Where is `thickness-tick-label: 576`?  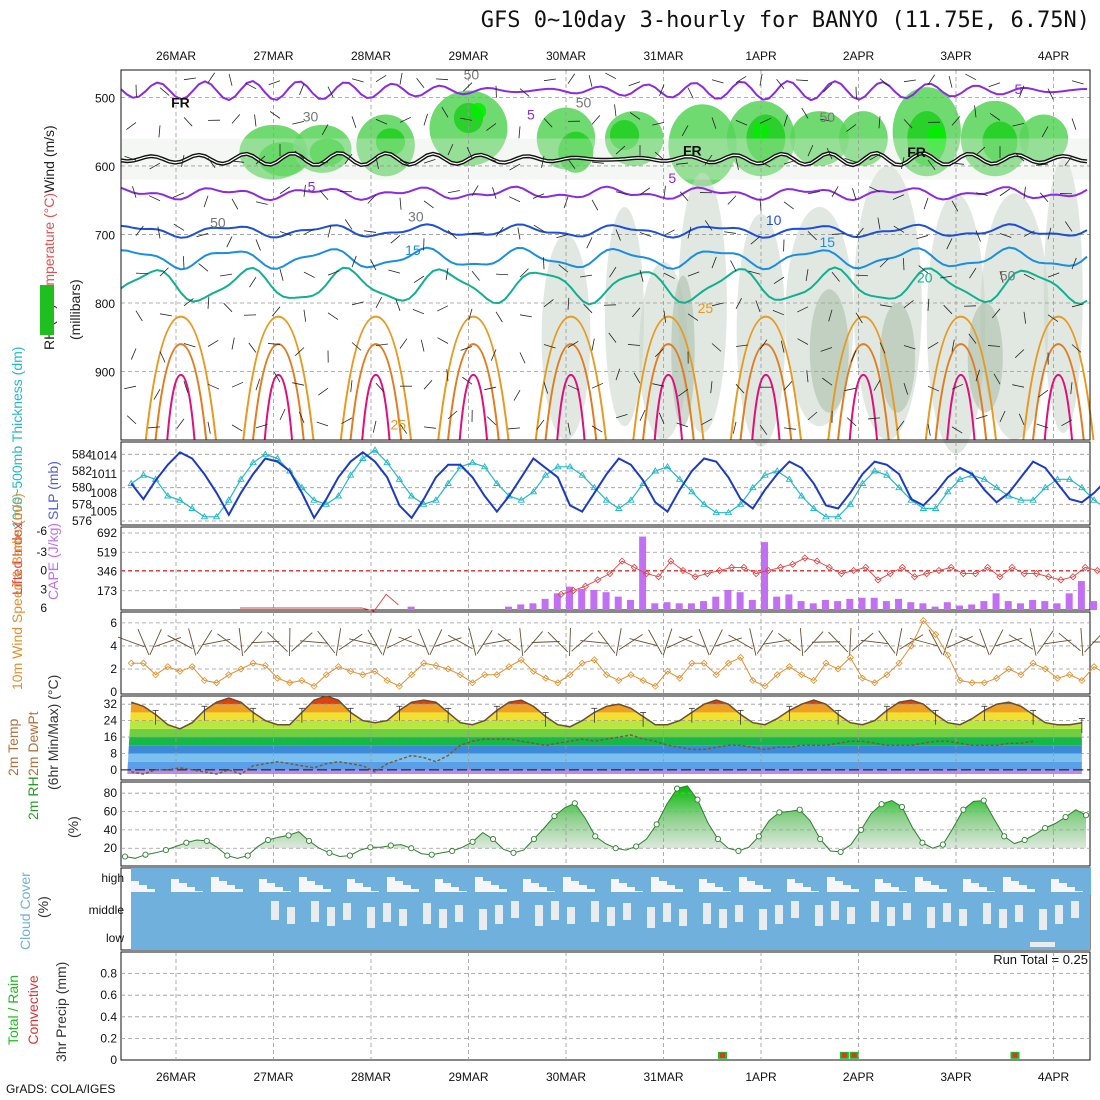
thickness-tick-label: 576 is located at coordinates (82, 521).